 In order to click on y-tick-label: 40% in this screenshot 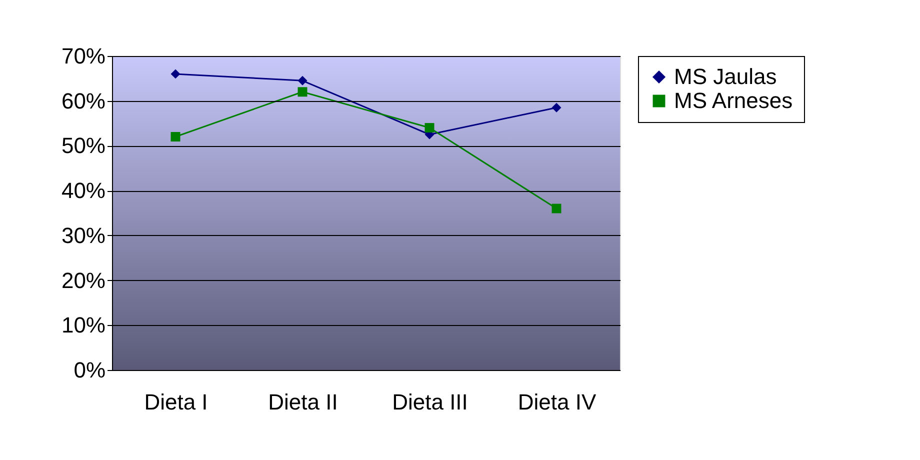, I will do `click(83, 191)`.